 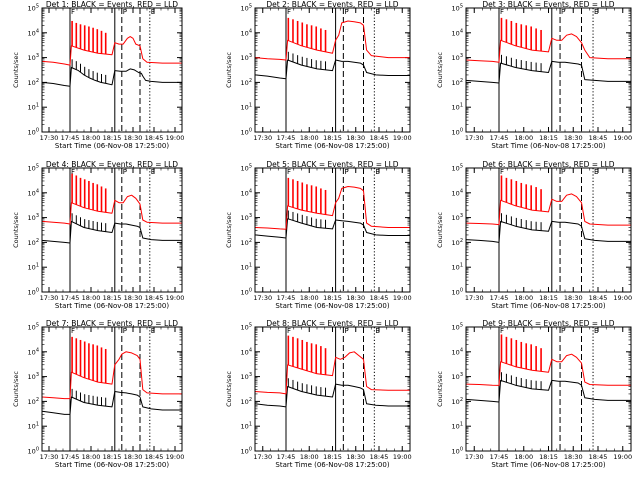 What do you see at coordinates (37, 291) in the screenshot?
I see `y-tick-exponent: 0` at bounding box center [37, 291].